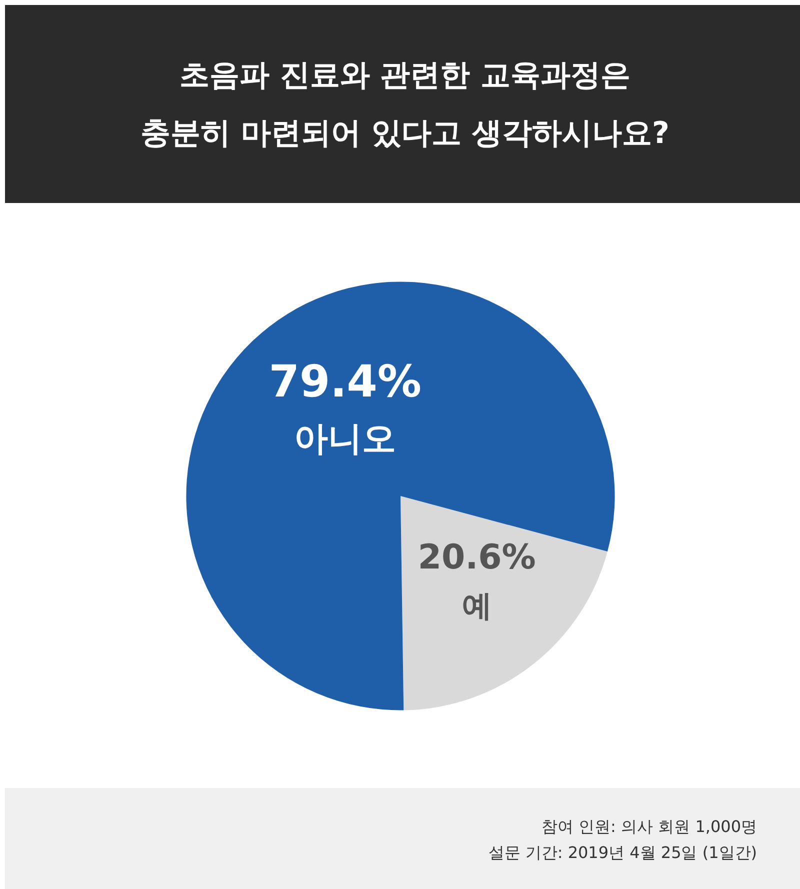 This screenshot has height=889, width=800. I want to click on data-label: 20.6%, so click(477, 557).